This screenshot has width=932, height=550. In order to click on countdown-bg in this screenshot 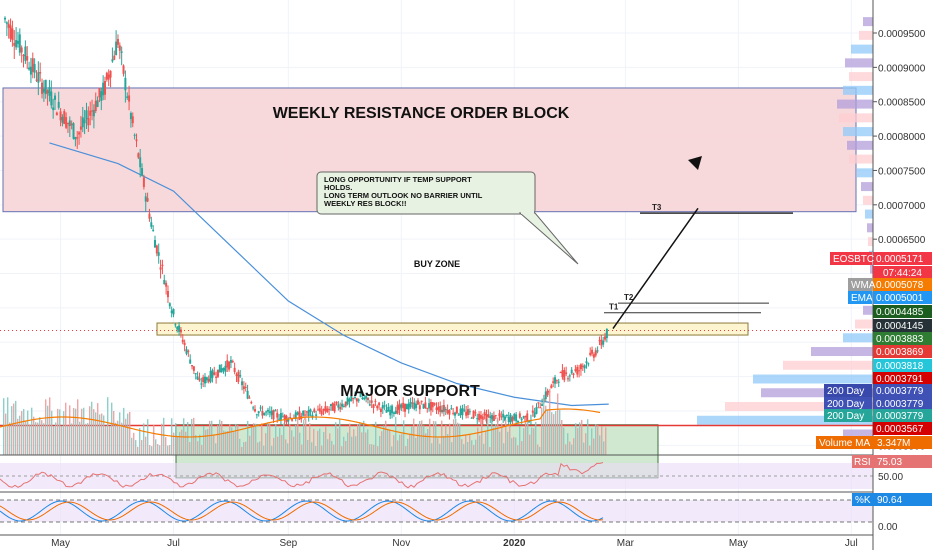, I will do `click(902, 272)`.